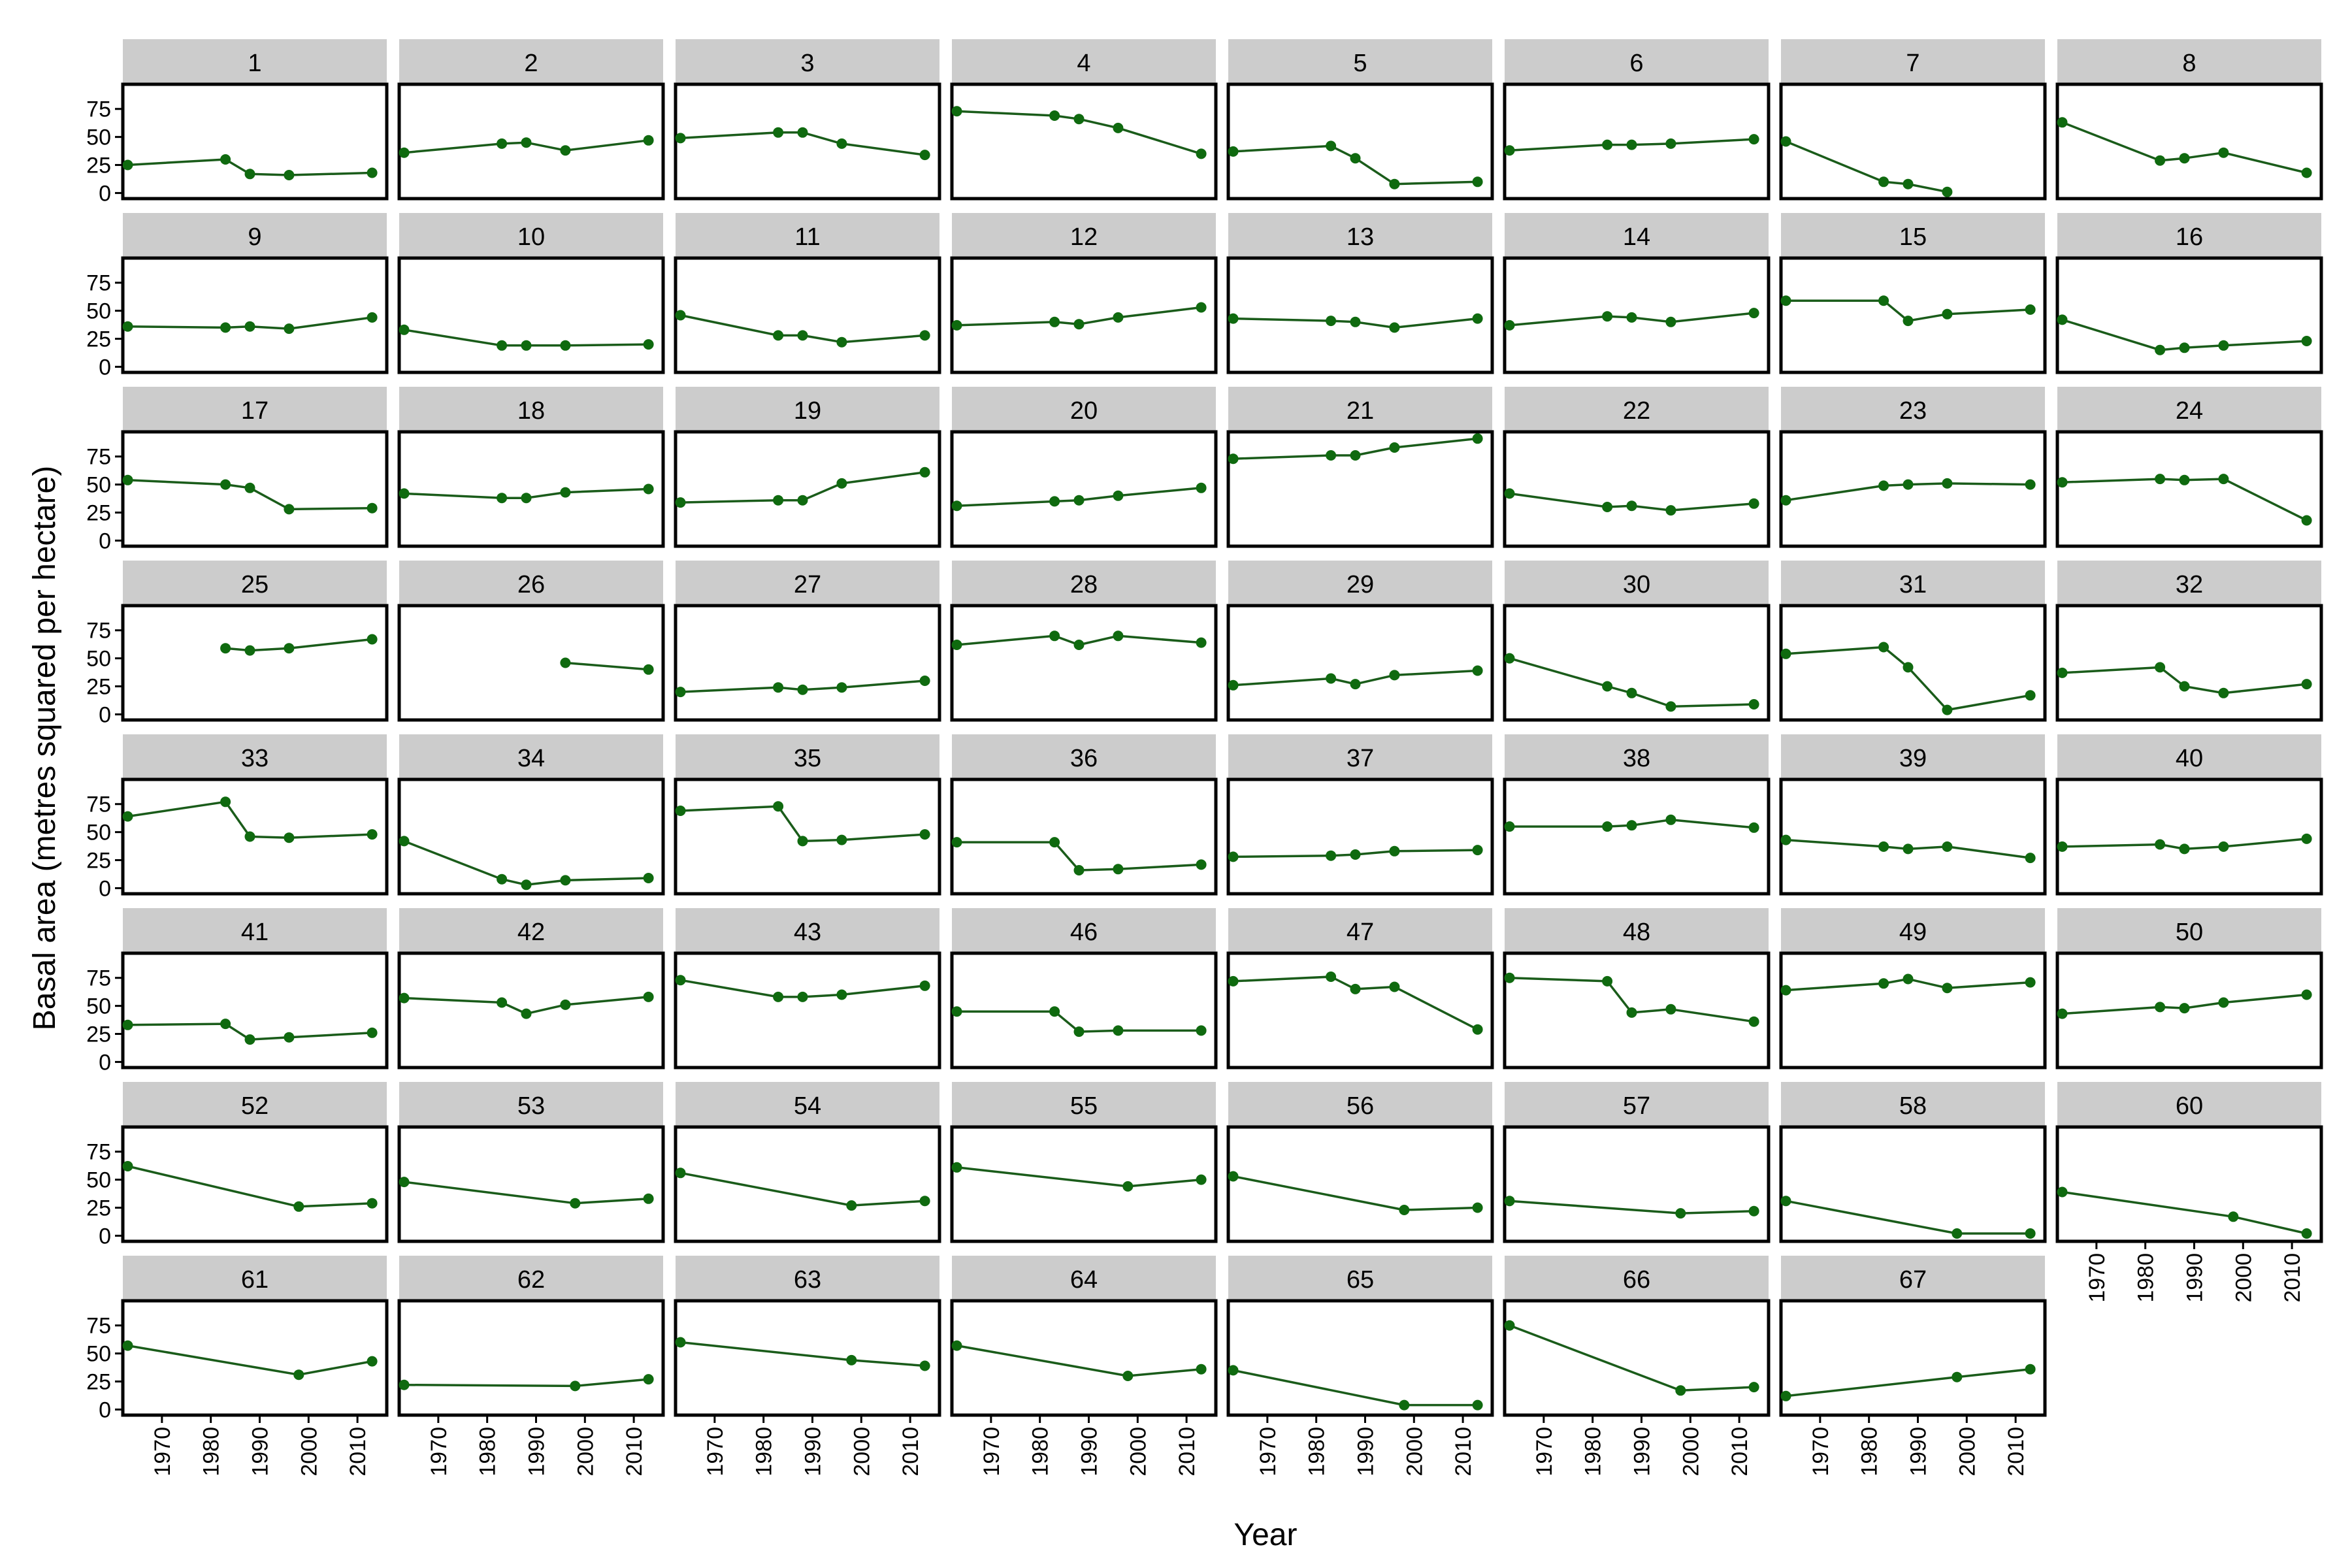 The height and width of the screenshot is (1568, 2352). What do you see at coordinates (2189, 120) in the screenshot?
I see `facet-panel: 8` at bounding box center [2189, 120].